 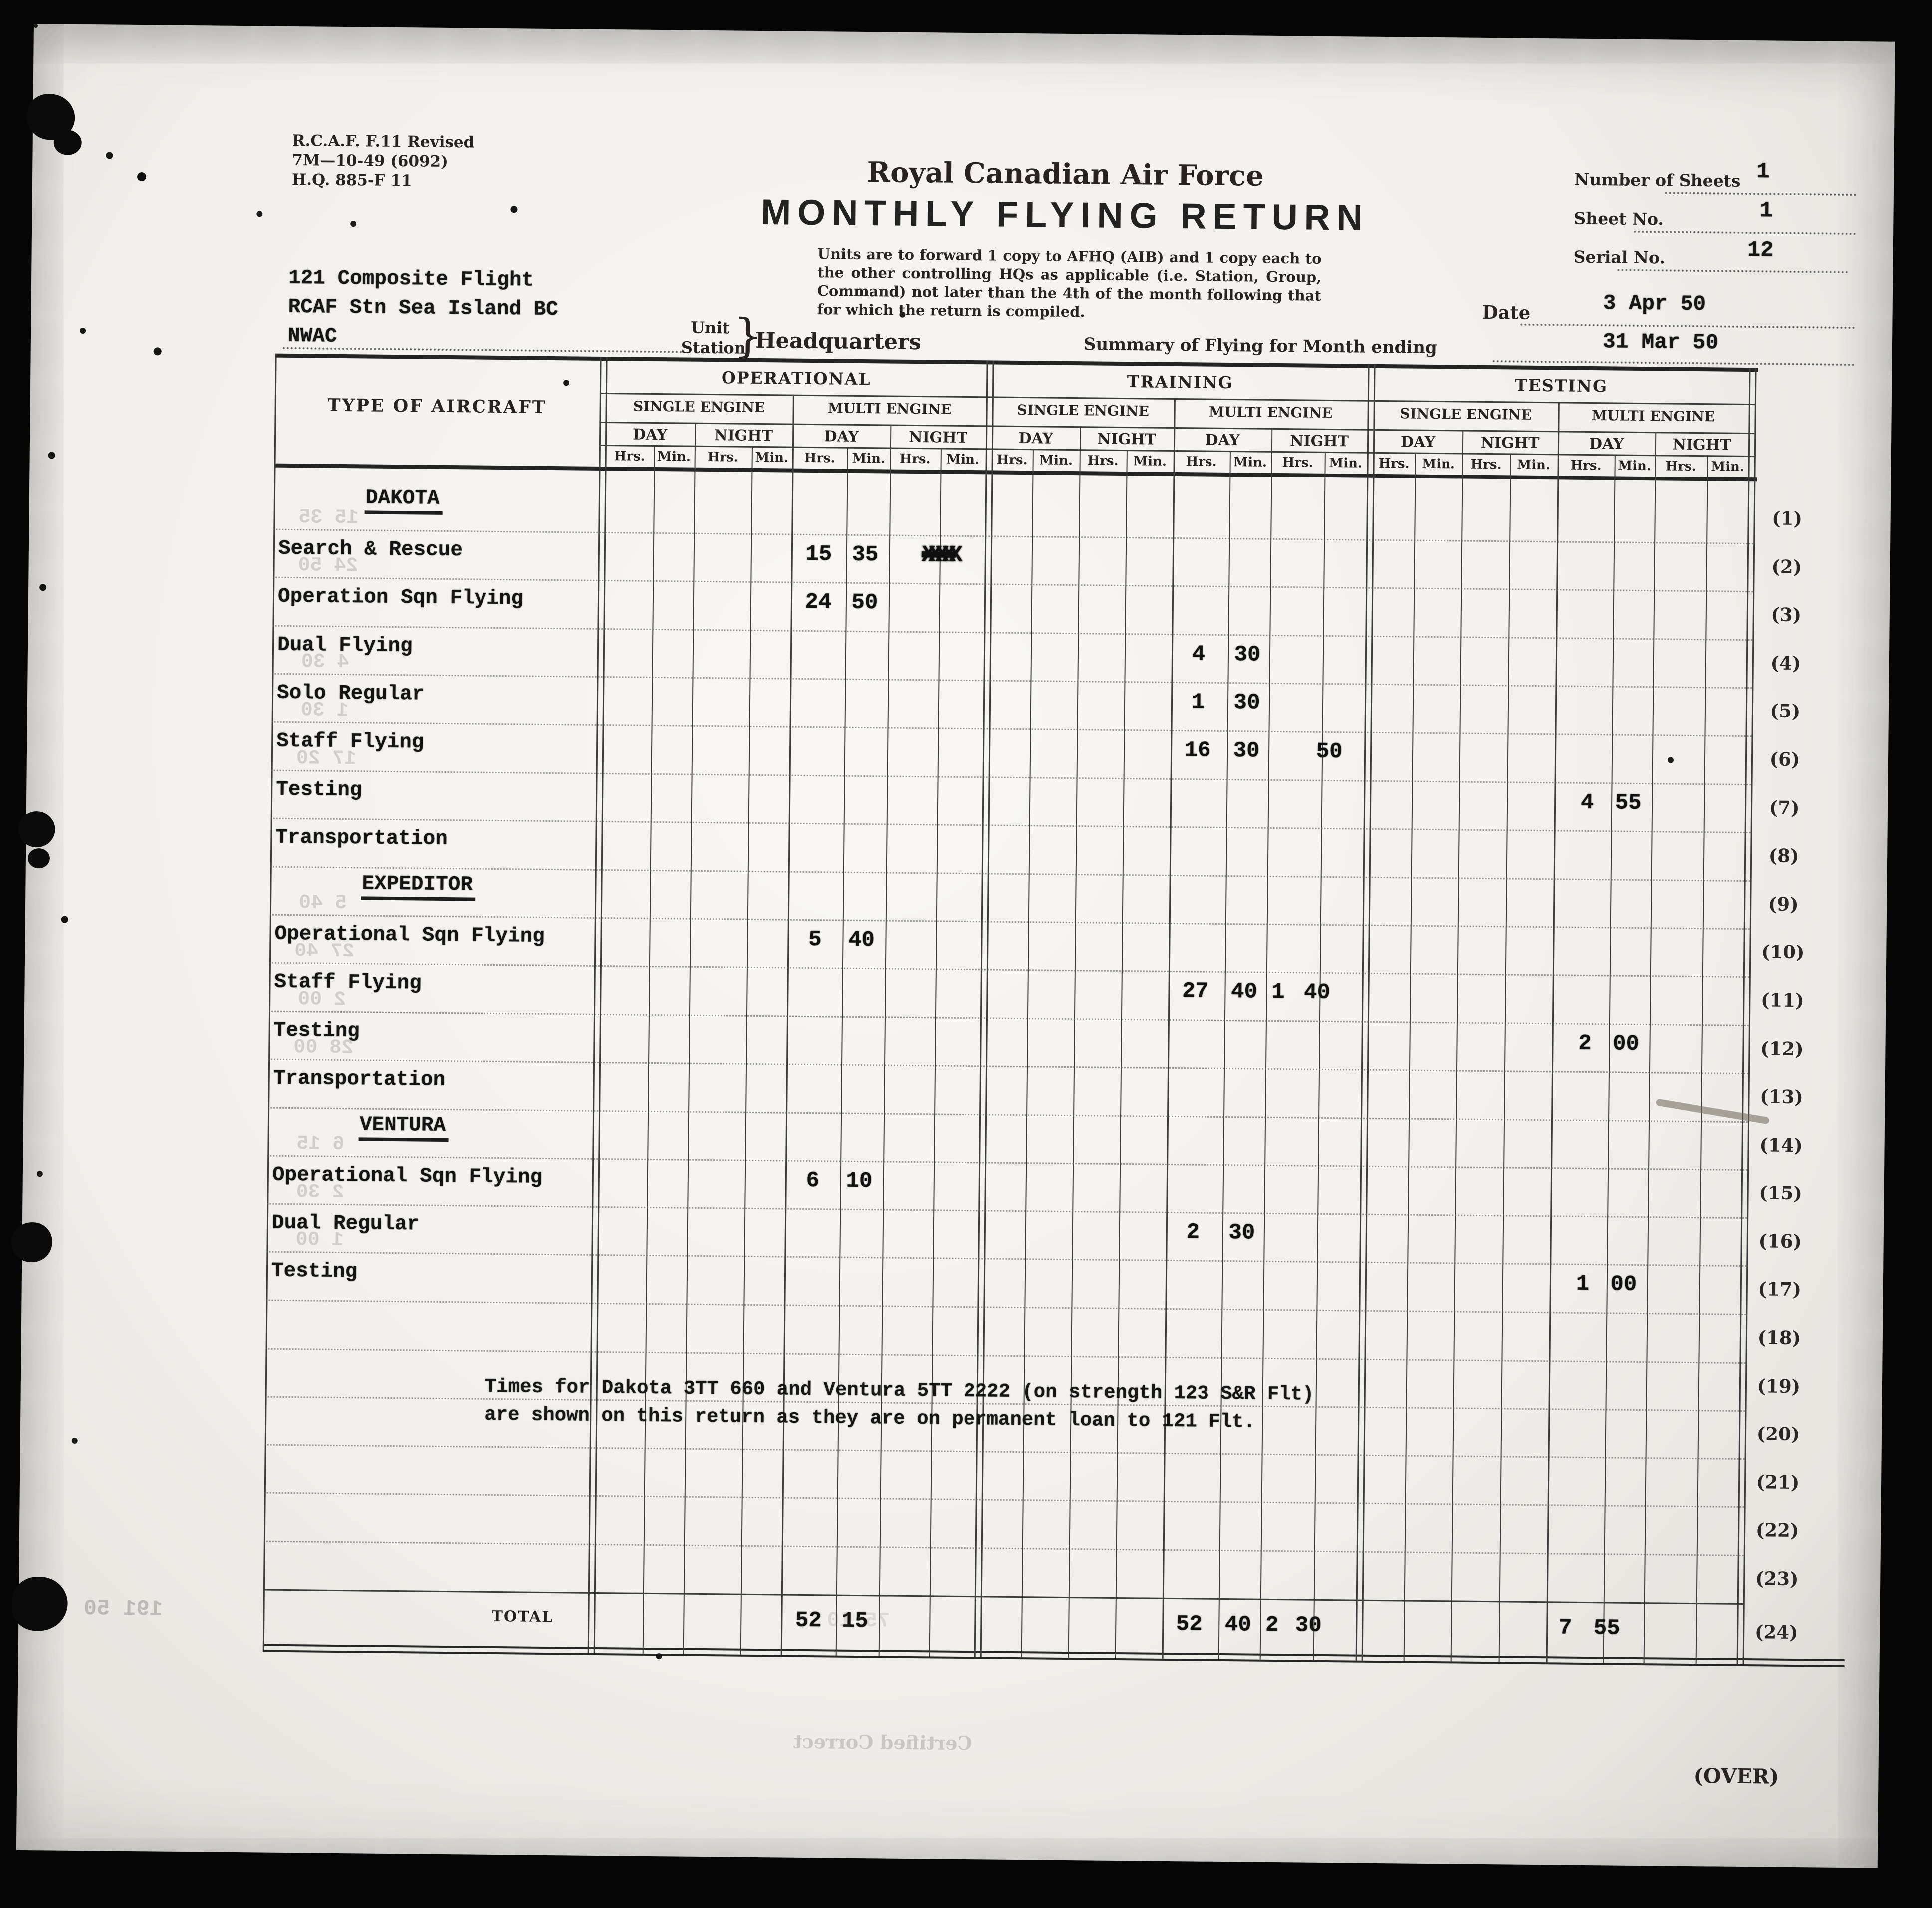 I want to click on row-number: (6), so click(x=1784, y=759).